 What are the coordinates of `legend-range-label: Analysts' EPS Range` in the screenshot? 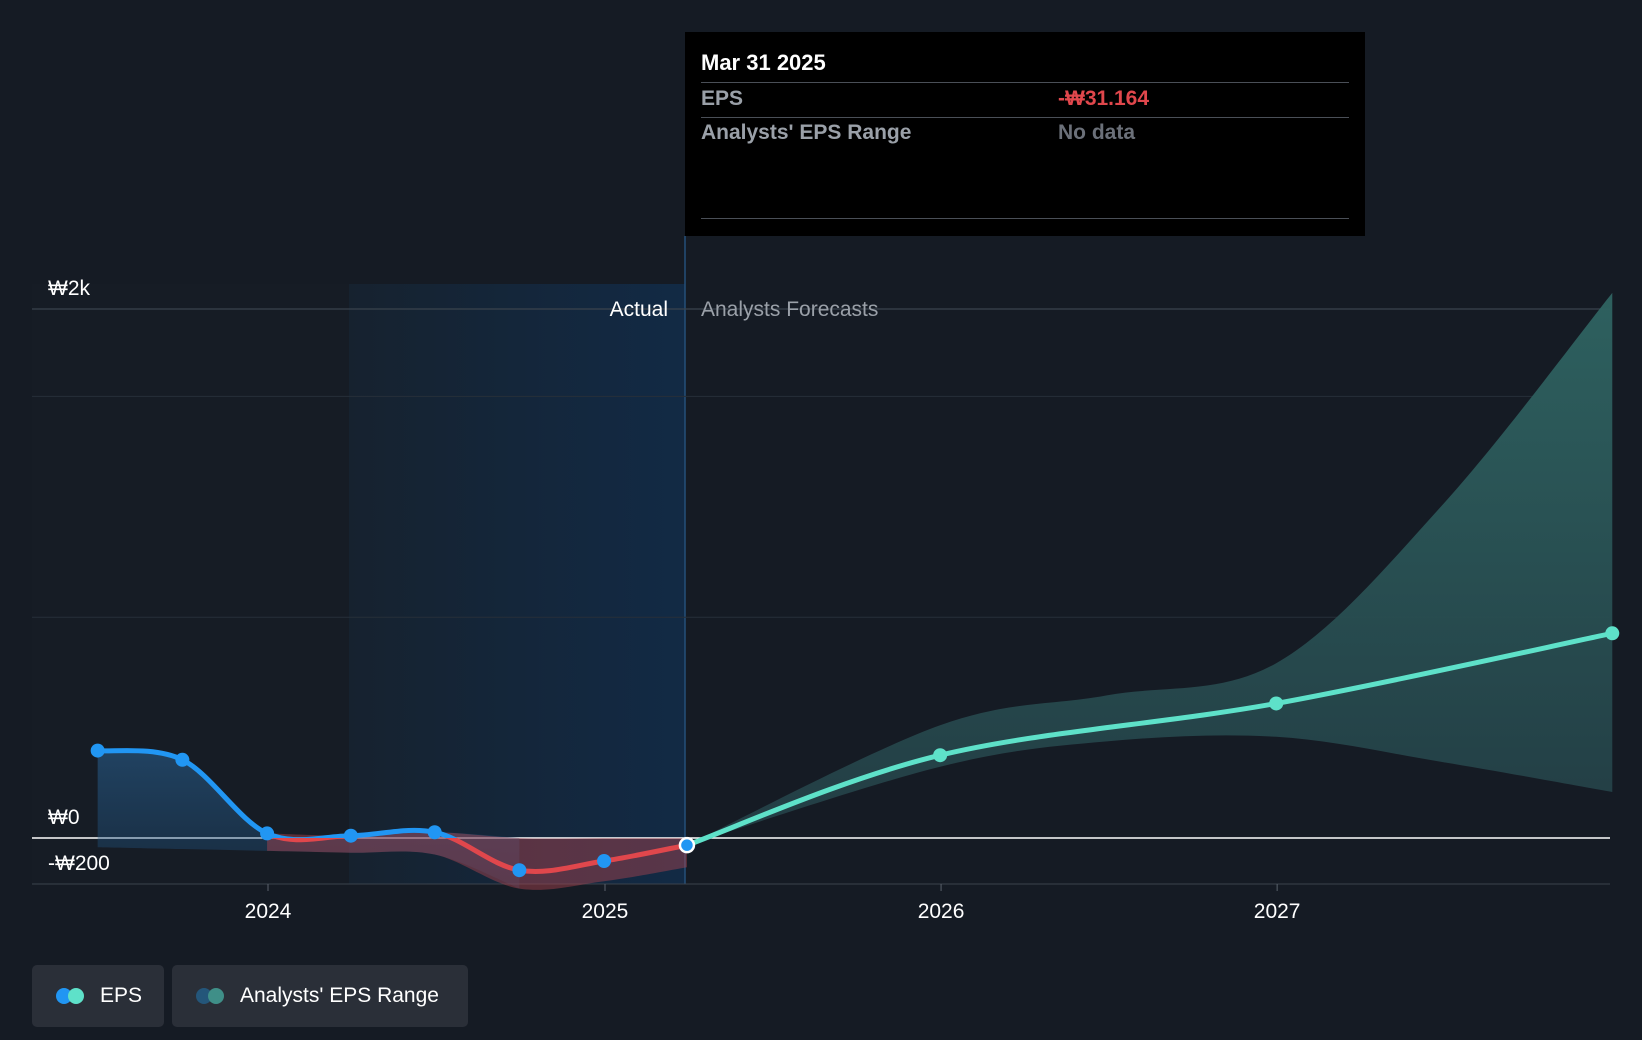 It's located at (339, 995).